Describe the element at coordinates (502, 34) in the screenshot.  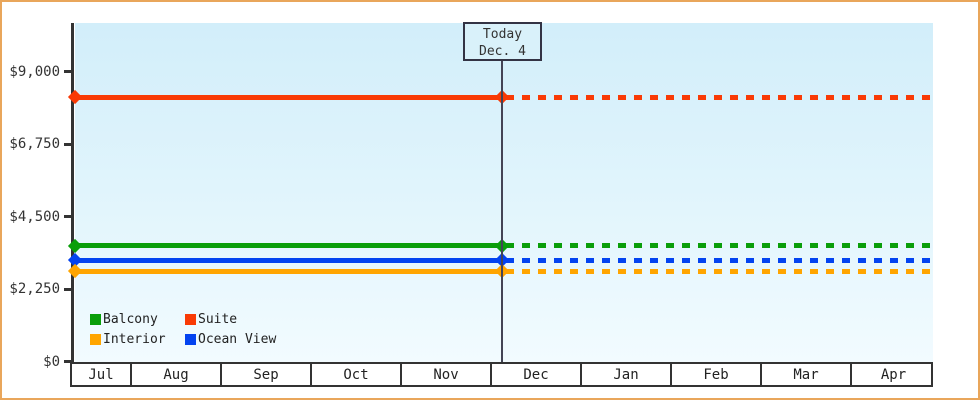
I see `today-label: Today` at that location.